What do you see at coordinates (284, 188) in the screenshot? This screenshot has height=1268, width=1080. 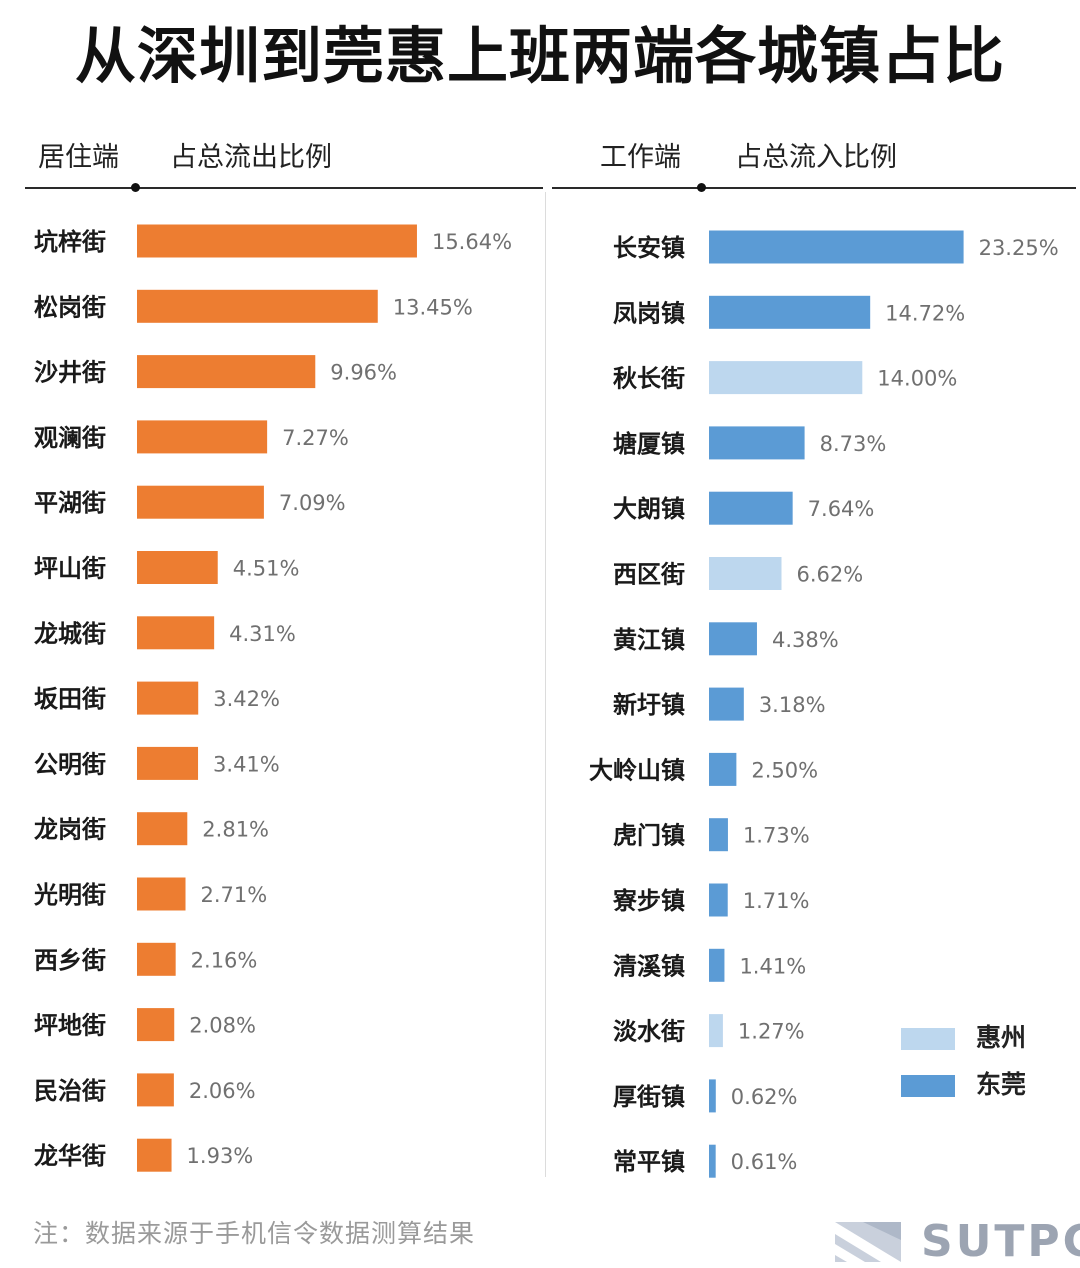 I see `left-header-rule` at bounding box center [284, 188].